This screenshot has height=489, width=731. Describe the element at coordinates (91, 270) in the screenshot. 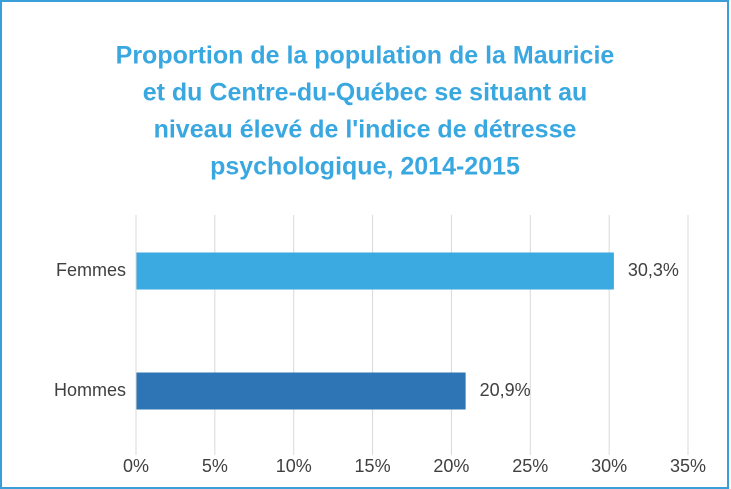

I see `y-tick-label: Femmes` at that location.